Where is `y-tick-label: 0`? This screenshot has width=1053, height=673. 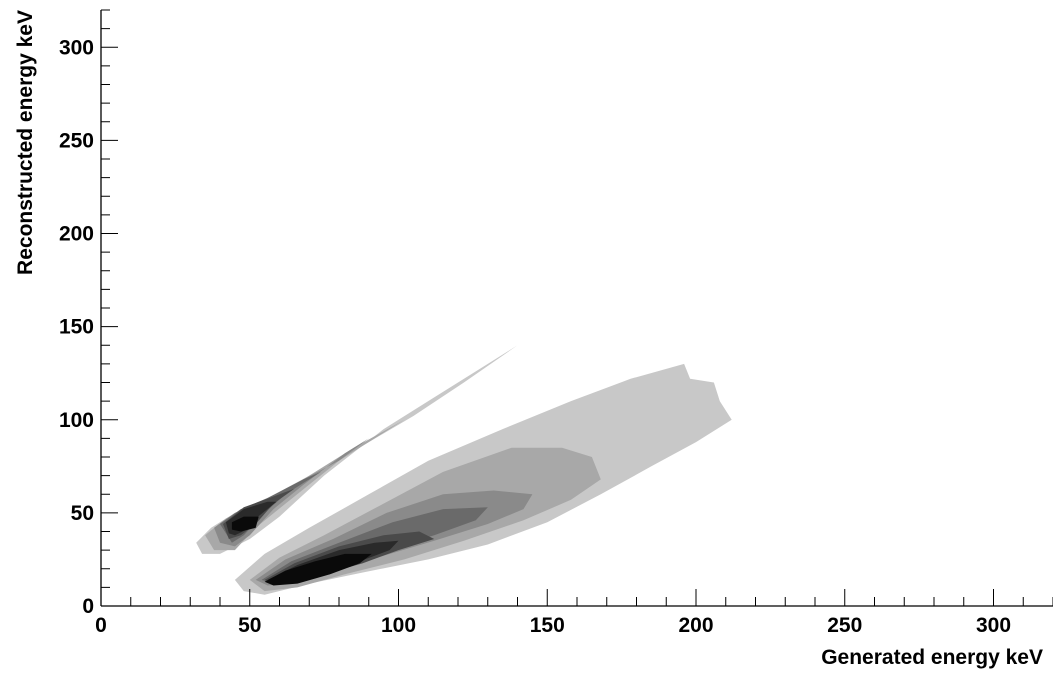
y-tick-label: 0 is located at coordinates (88, 606).